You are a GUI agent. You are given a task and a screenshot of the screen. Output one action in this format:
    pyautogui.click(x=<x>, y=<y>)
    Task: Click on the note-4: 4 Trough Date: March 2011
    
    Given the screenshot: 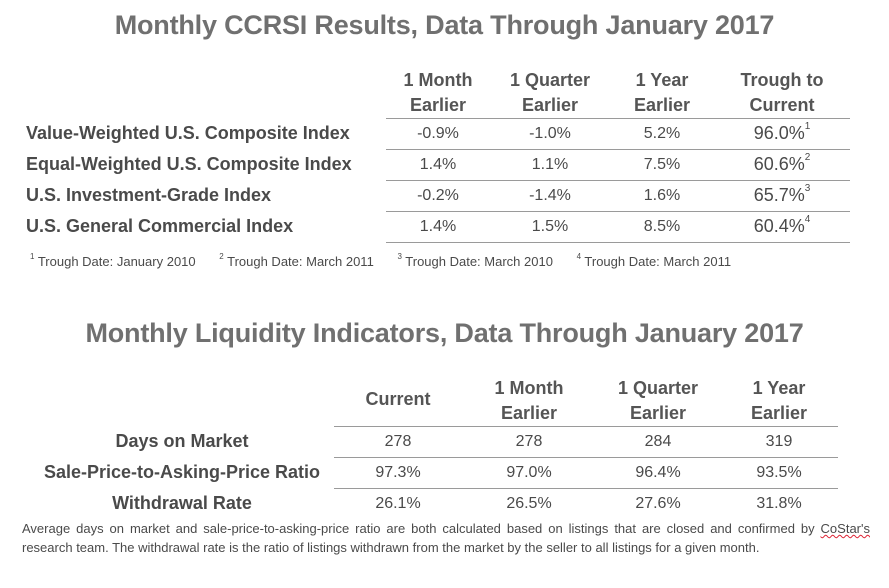 What is the action you would take?
    pyautogui.click(x=654, y=260)
    